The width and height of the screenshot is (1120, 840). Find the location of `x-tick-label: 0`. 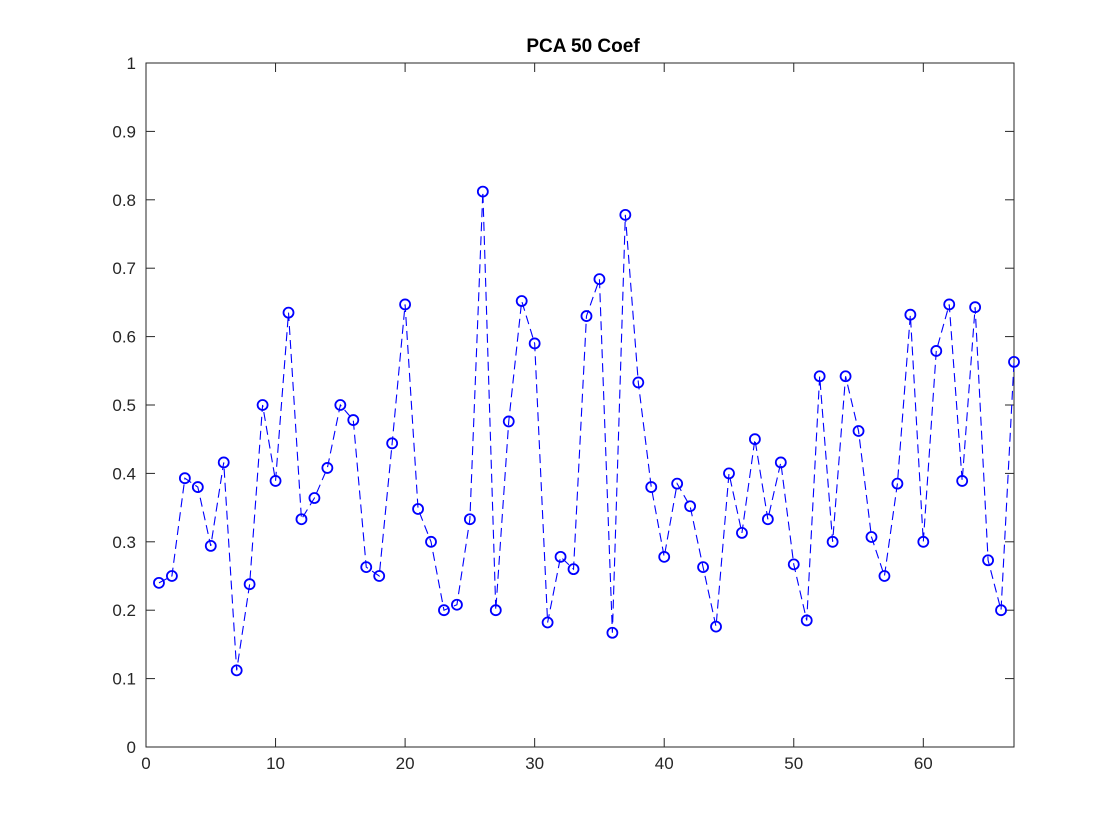

x-tick-label: 0 is located at coordinates (145, 763).